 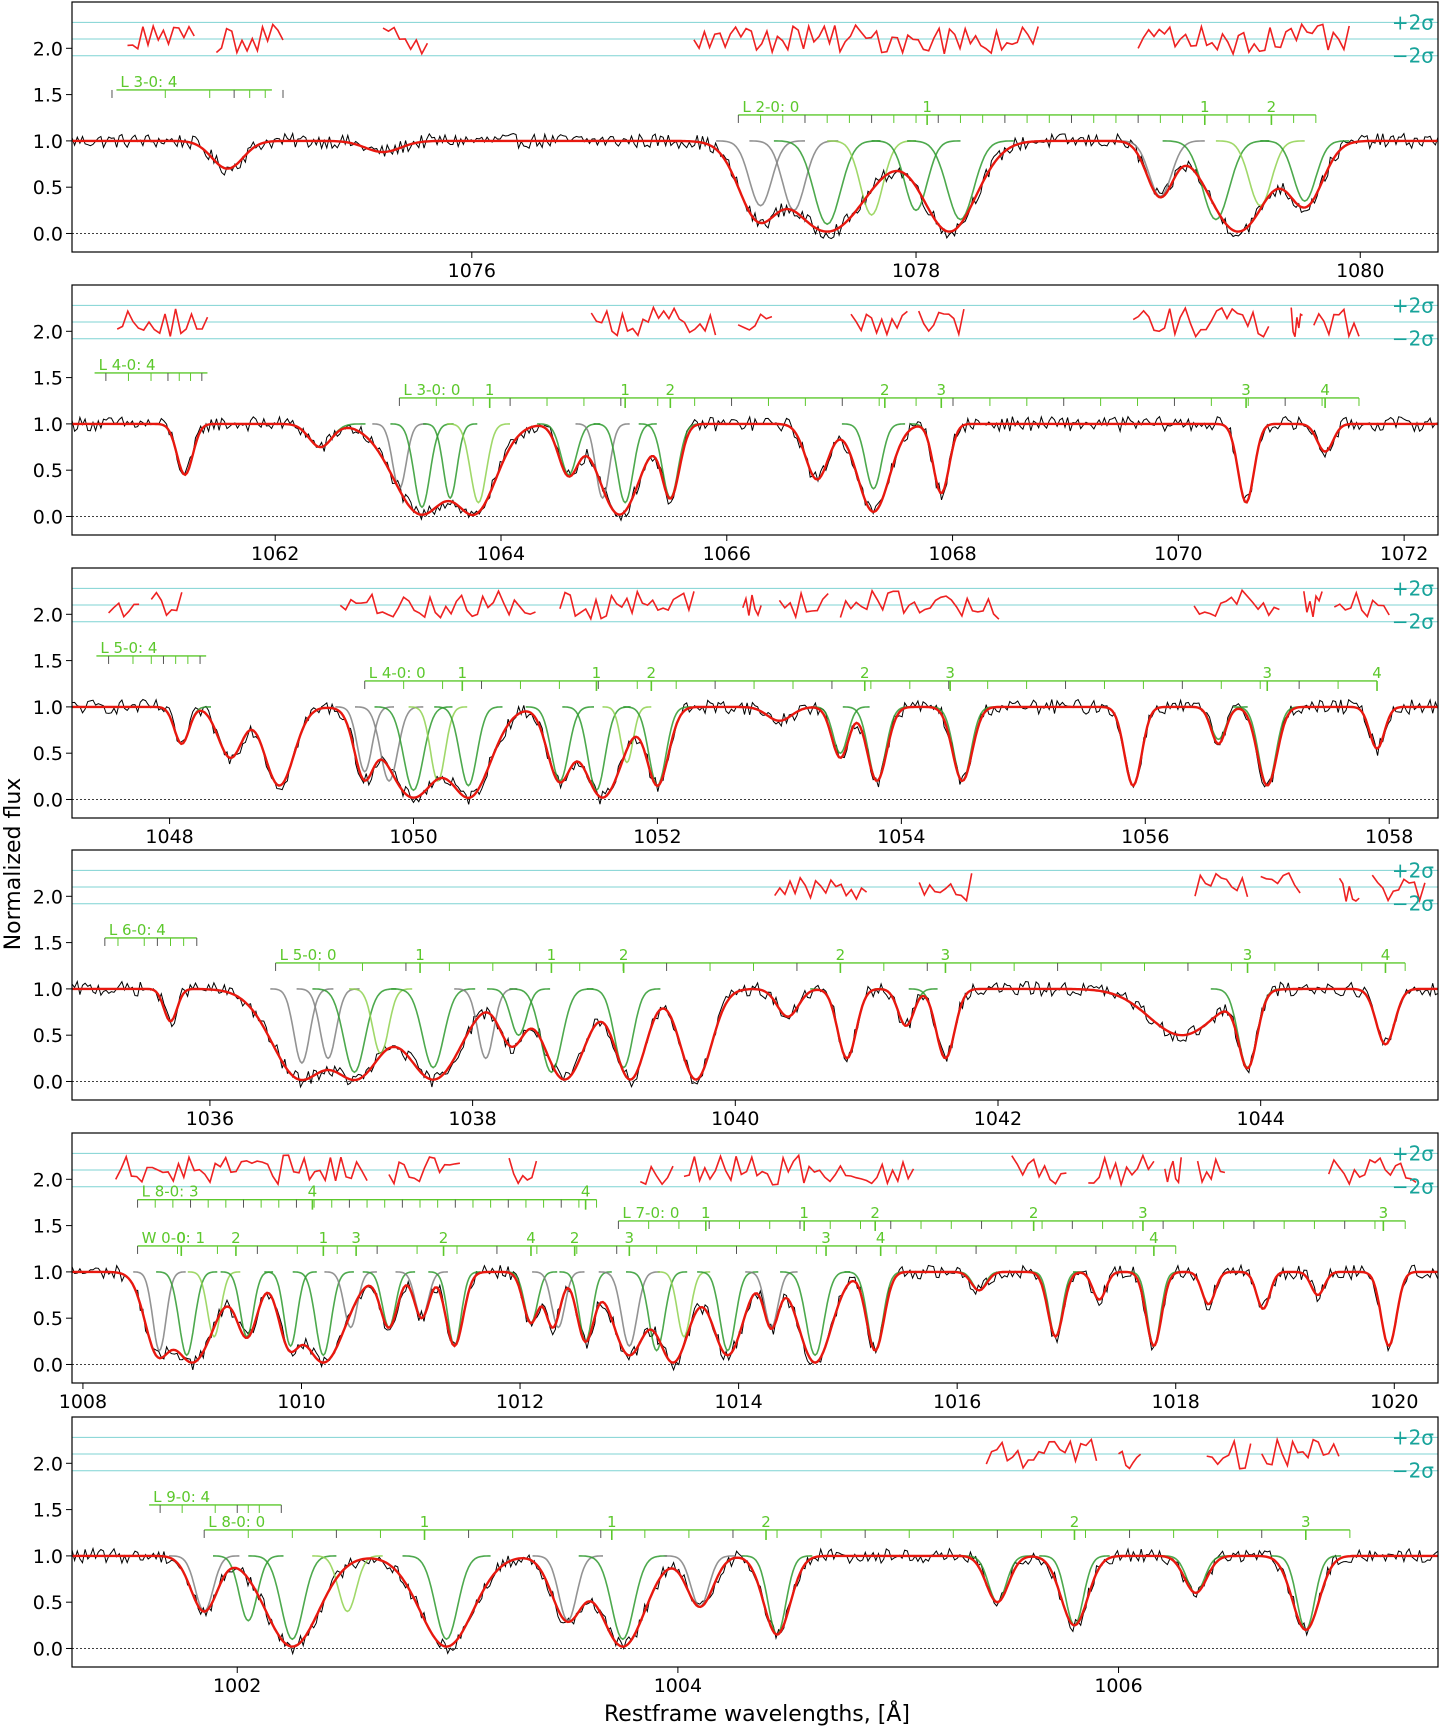 What do you see at coordinates (148, 82) in the screenshot?
I see `line-group-label: L 3-0: 4` at bounding box center [148, 82].